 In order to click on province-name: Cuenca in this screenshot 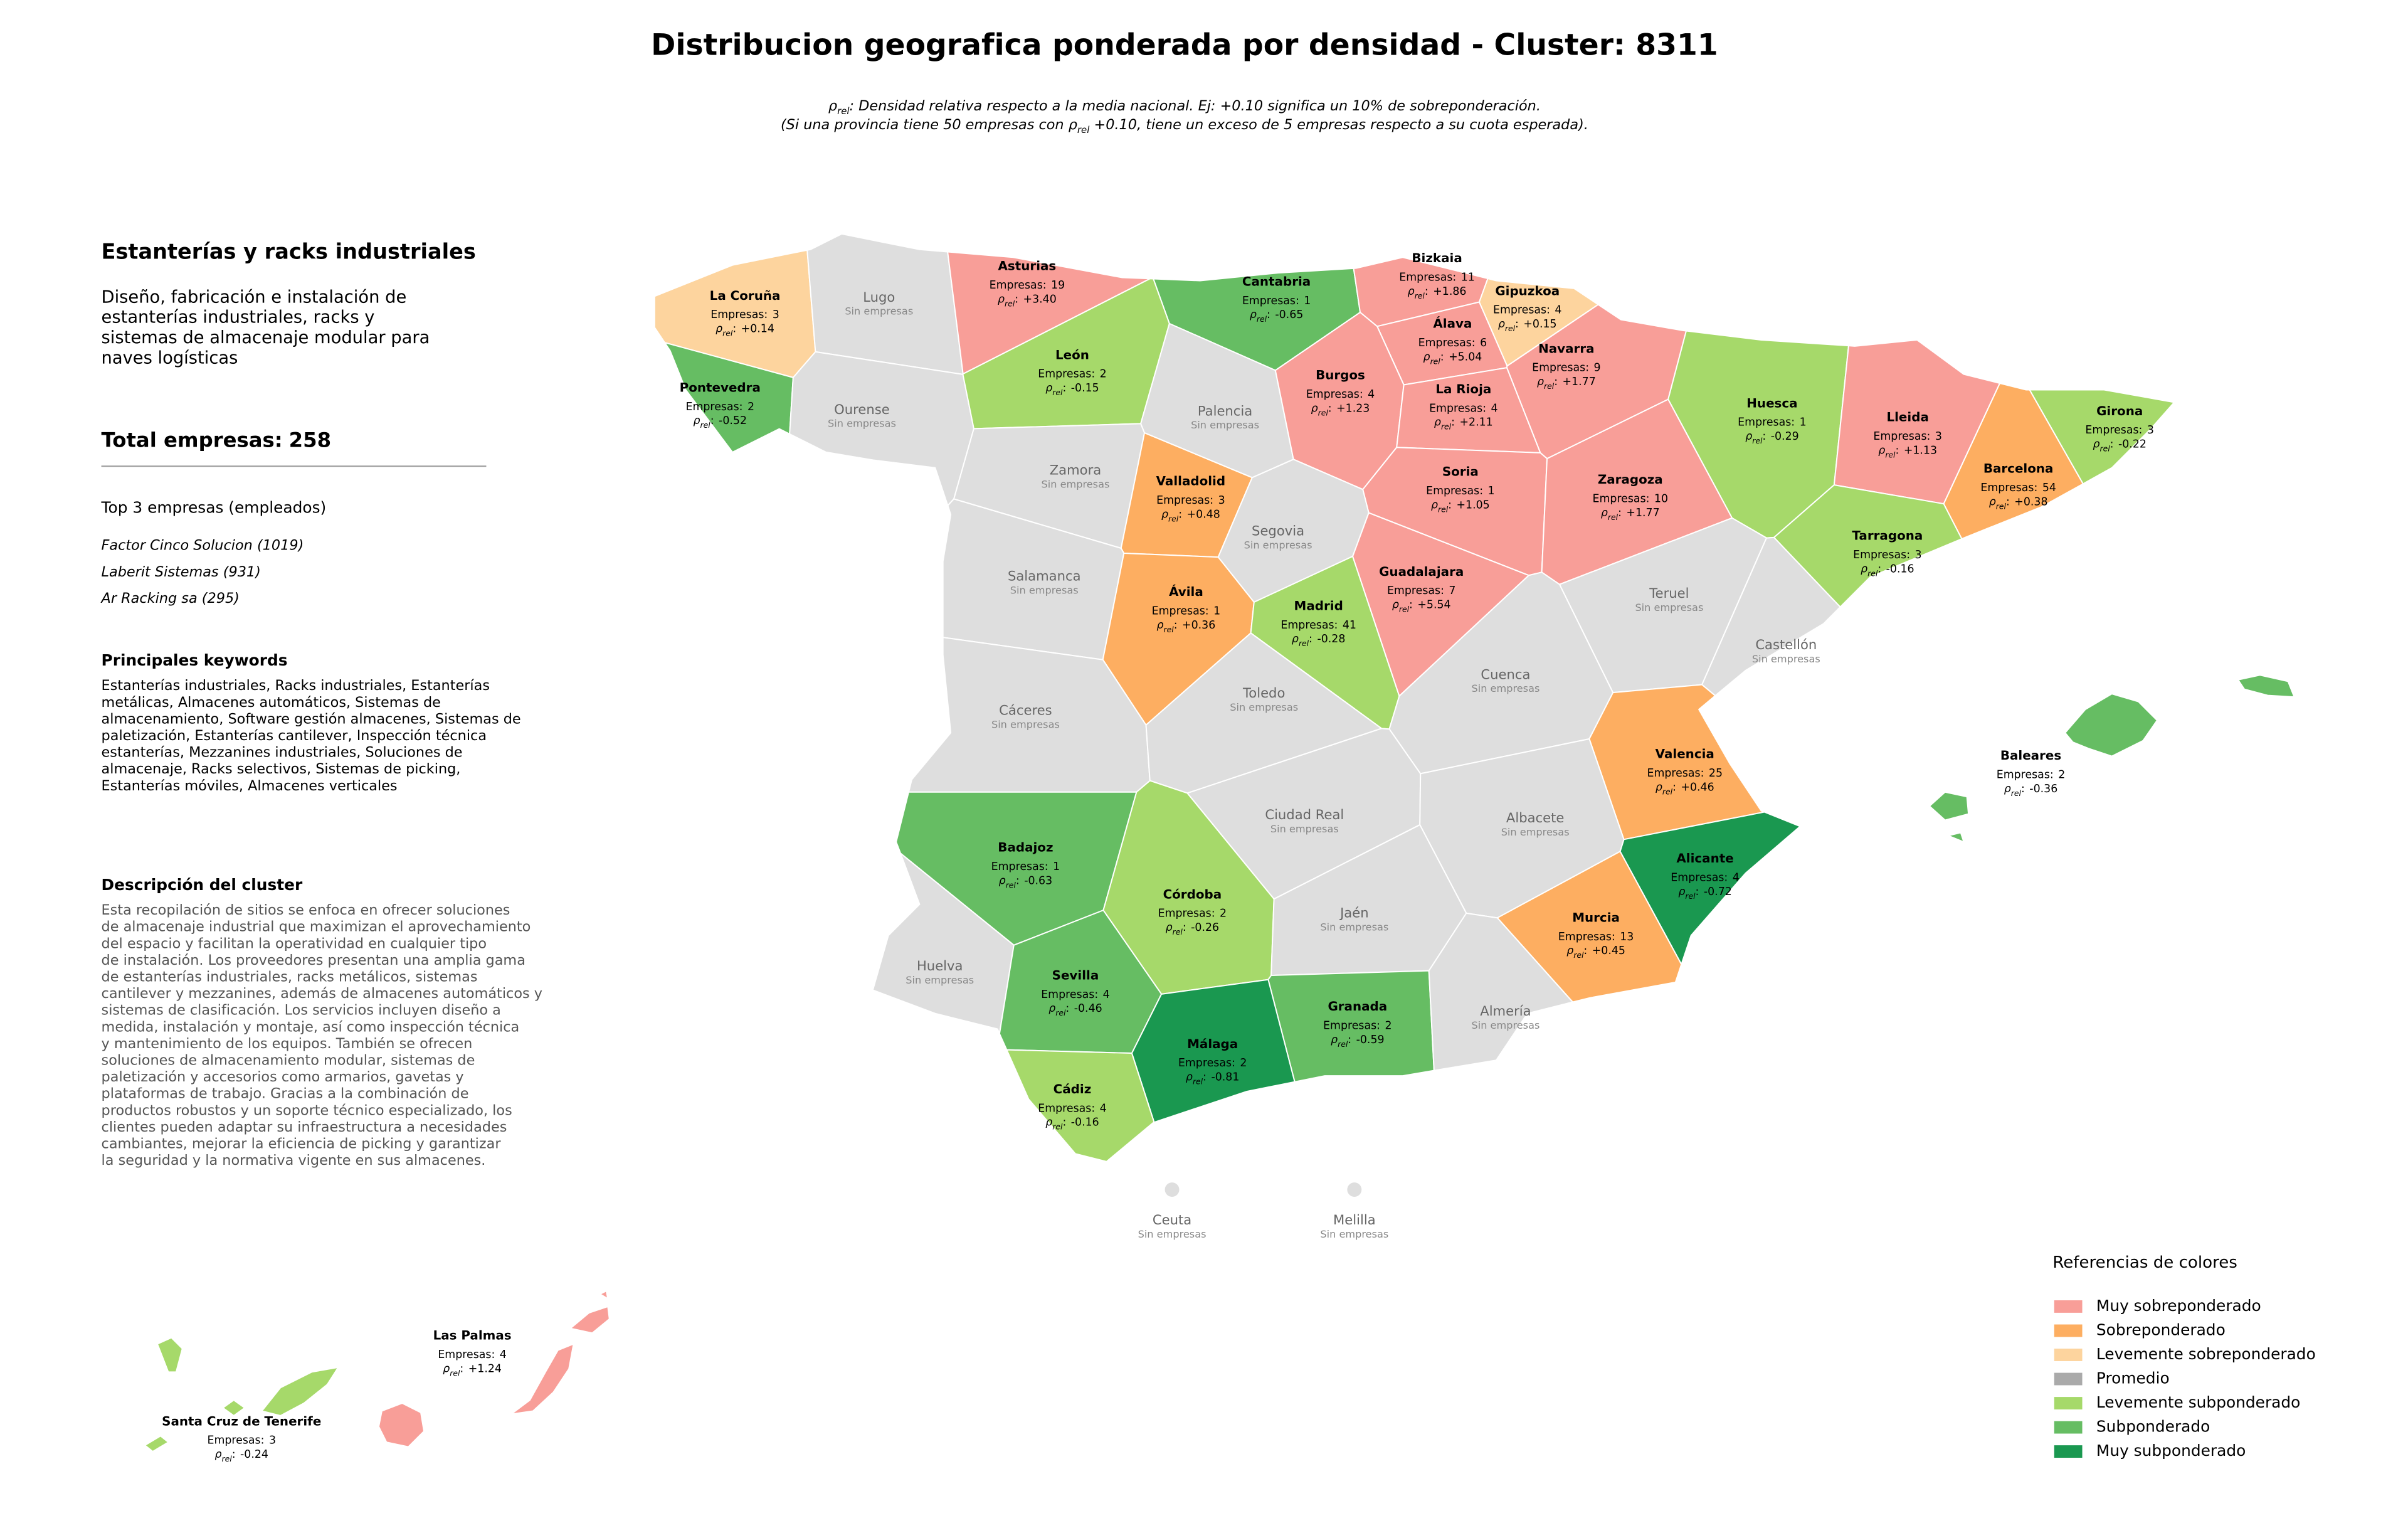, I will do `click(1505, 674)`.